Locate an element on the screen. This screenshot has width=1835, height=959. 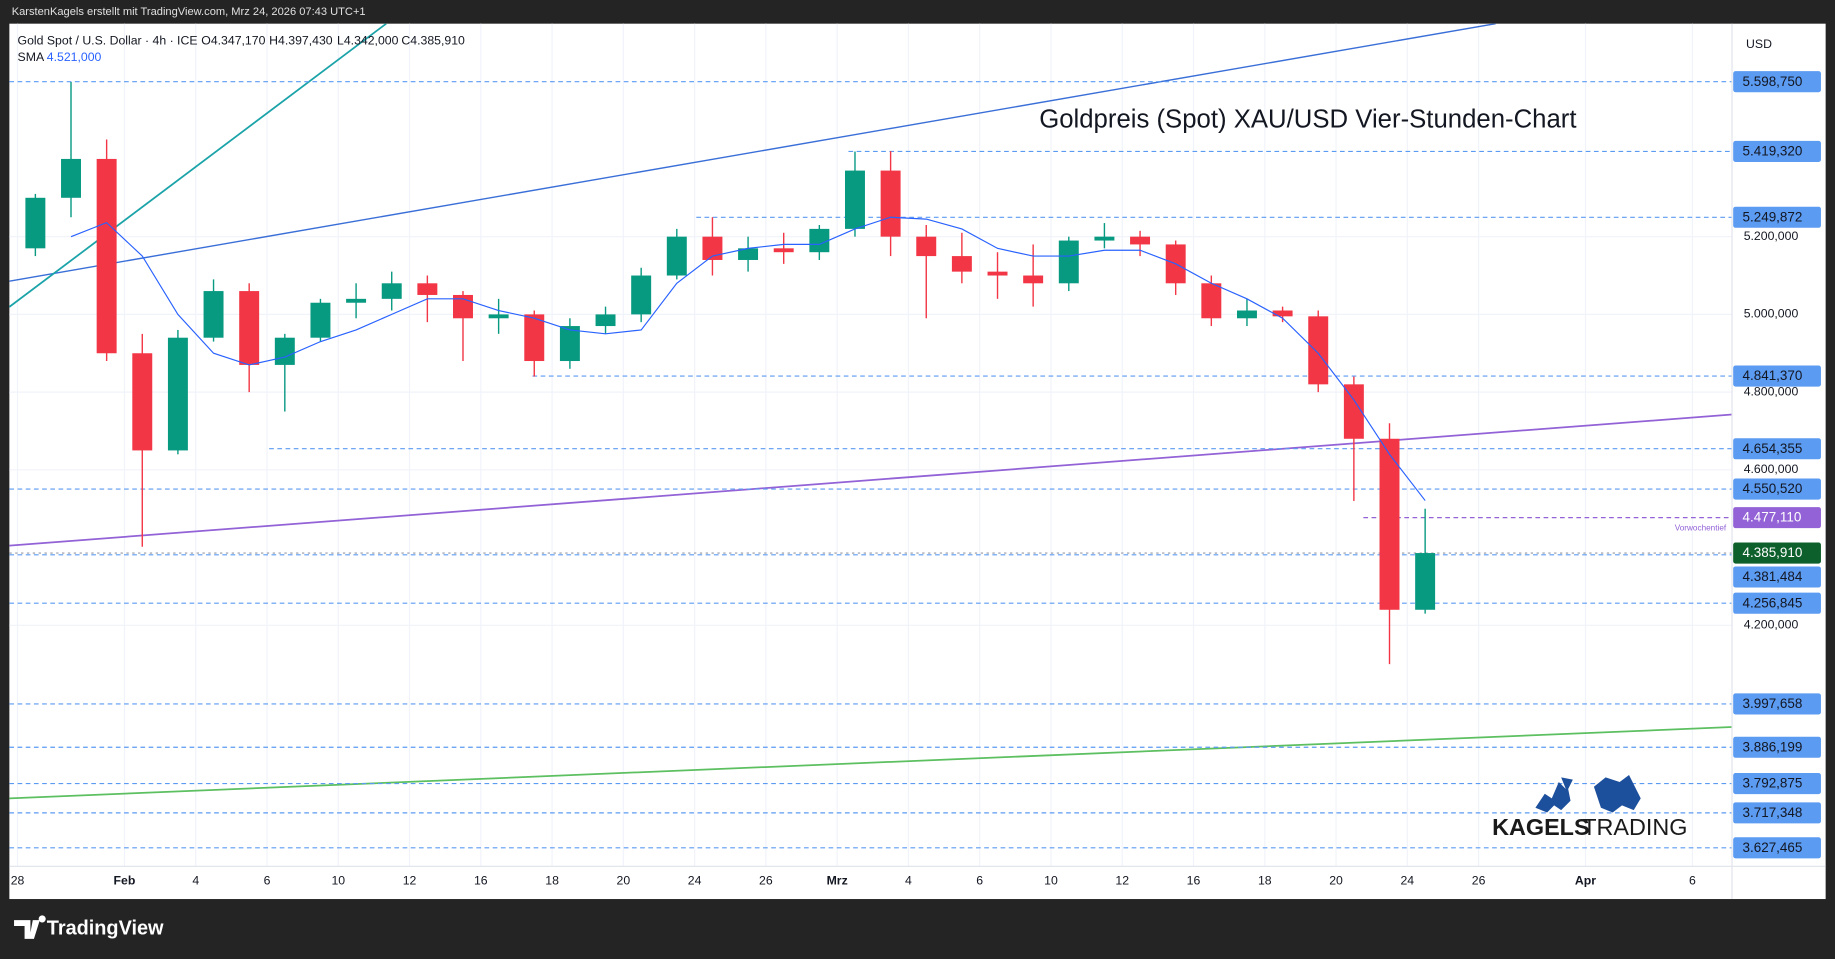
bull-icon is located at coordinates (1554, 795).